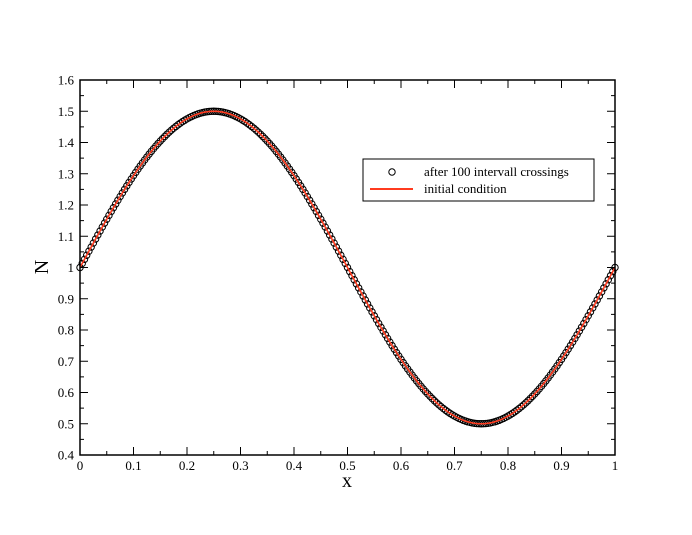 The height and width of the screenshot is (535, 692). What do you see at coordinates (561, 465) in the screenshot?
I see `x-tick-label: 0.9` at bounding box center [561, 465].